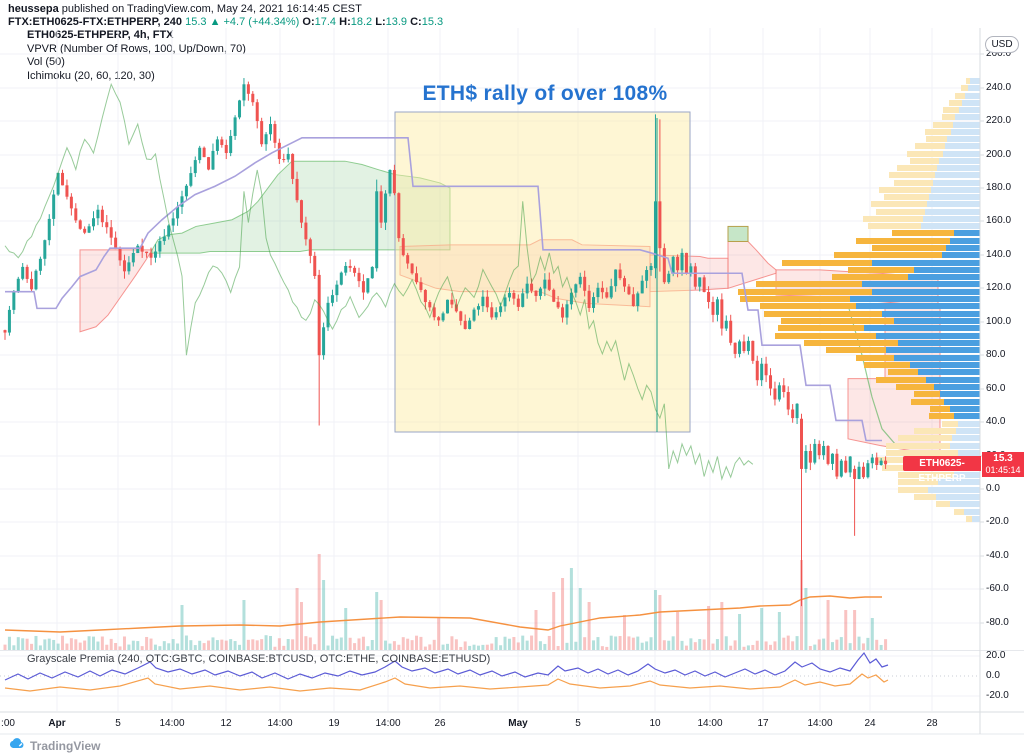 The height and width of the screenshot is (754, 1024). What do you see at coordinates (1003, 458) in the screenshot?
I see `price-tag-value: 15.3` at bounding box center [1003, 458].